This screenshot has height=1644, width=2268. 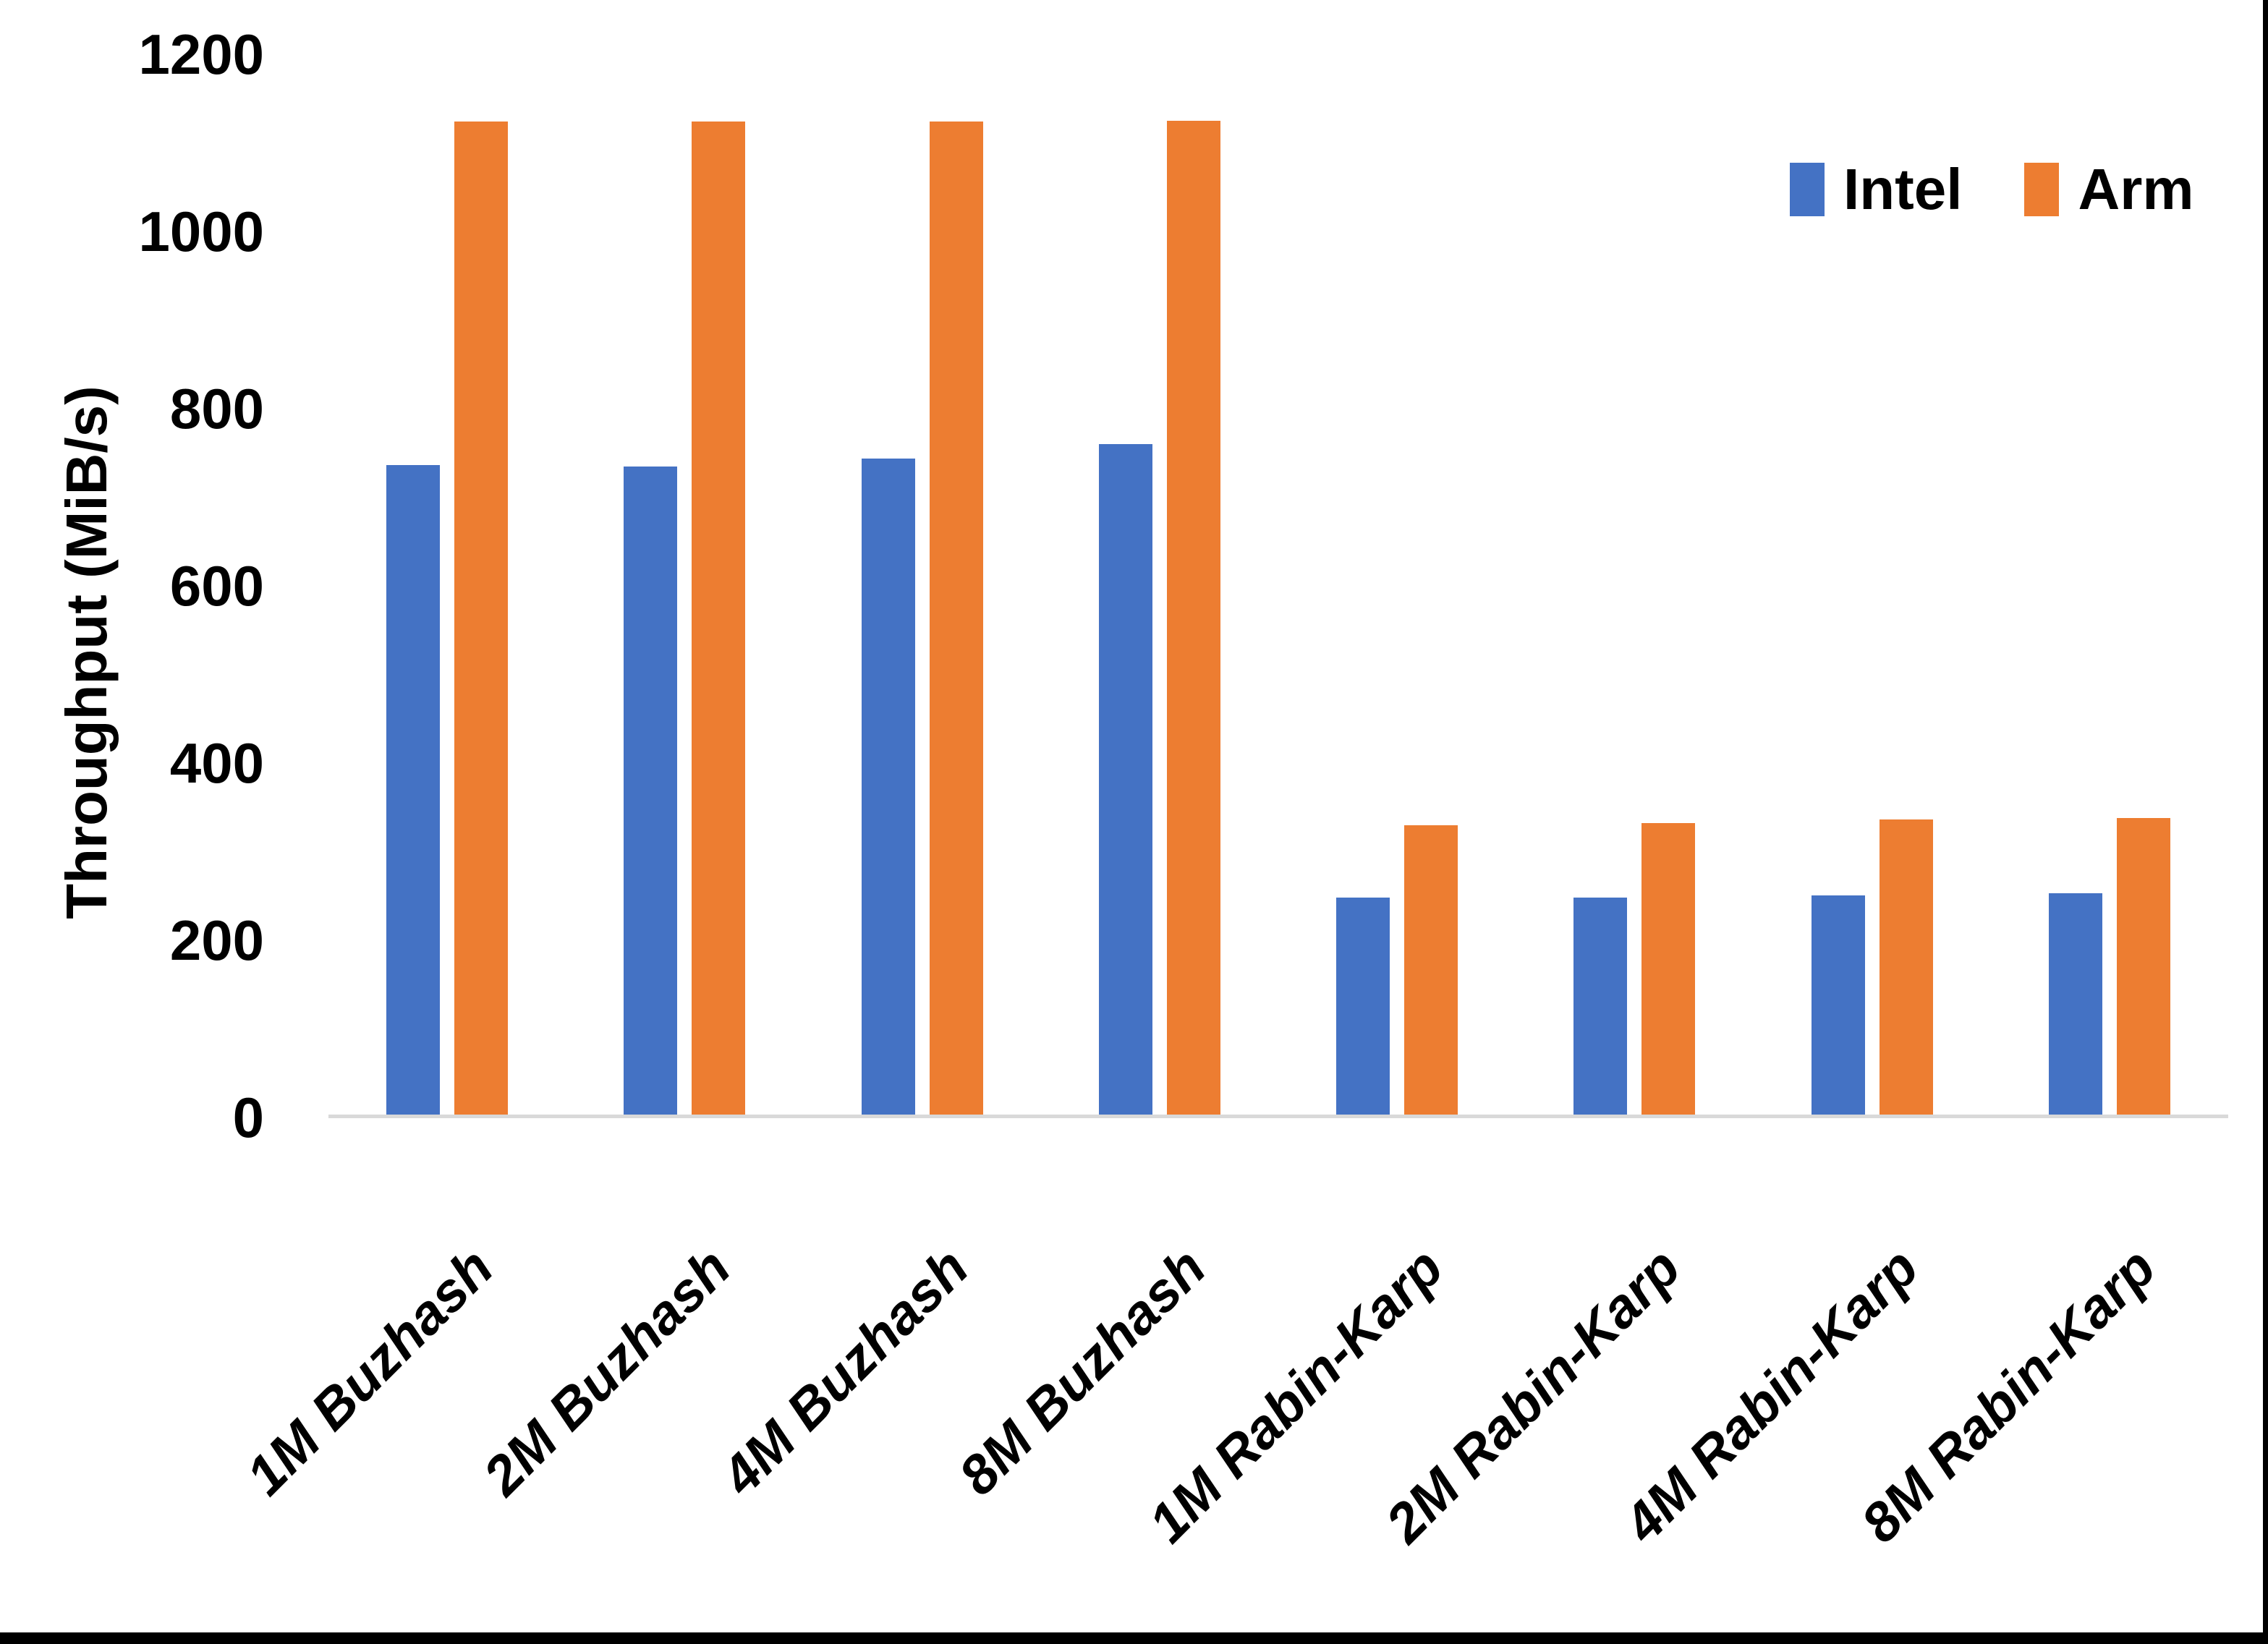 I want to click on y-tick-label: 400, so click(x=216, y=763).